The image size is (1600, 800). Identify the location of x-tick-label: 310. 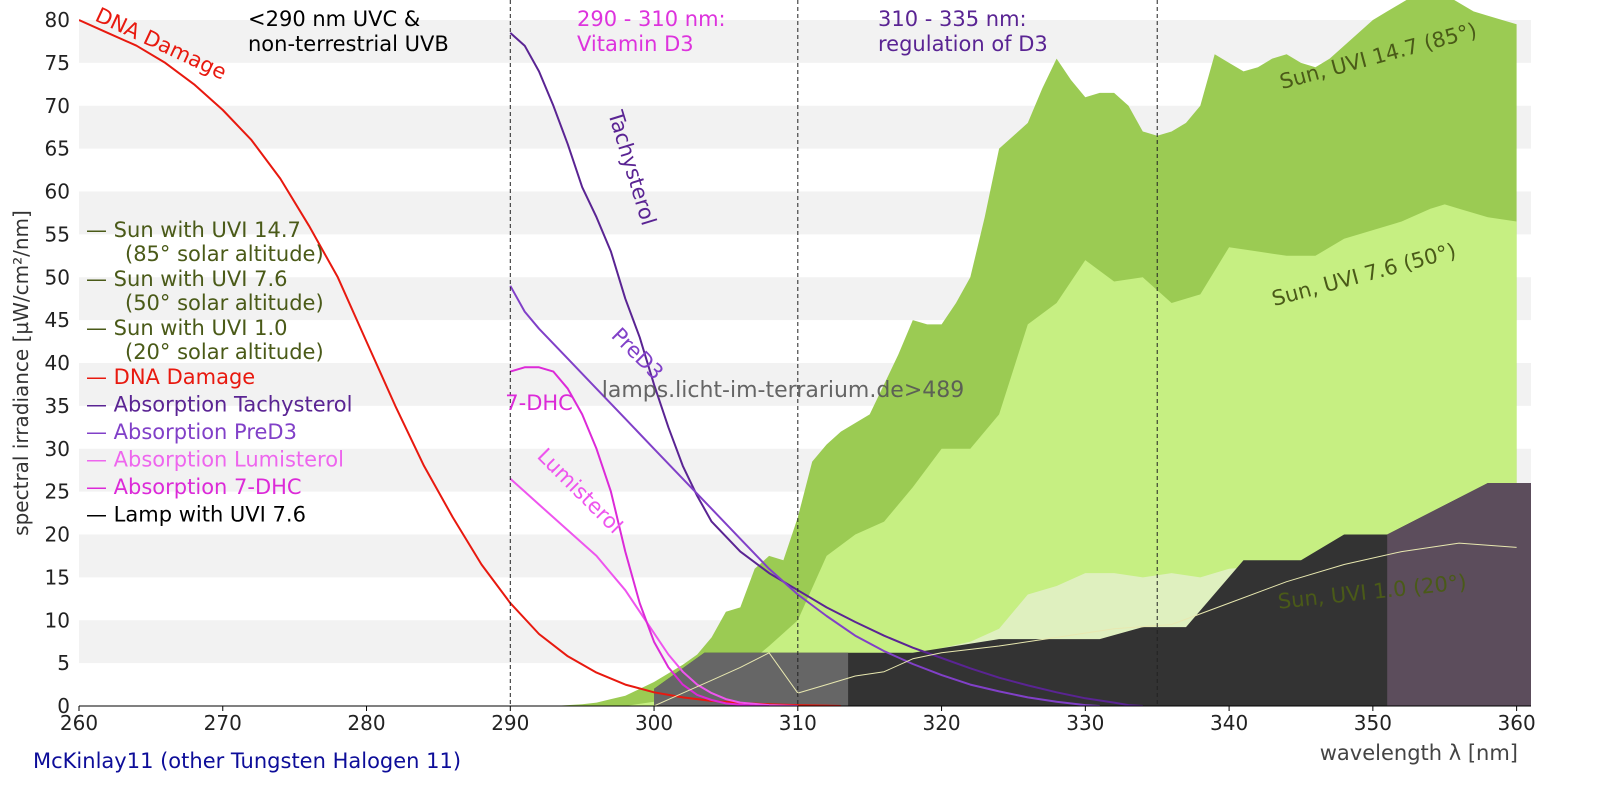
(798, 723).